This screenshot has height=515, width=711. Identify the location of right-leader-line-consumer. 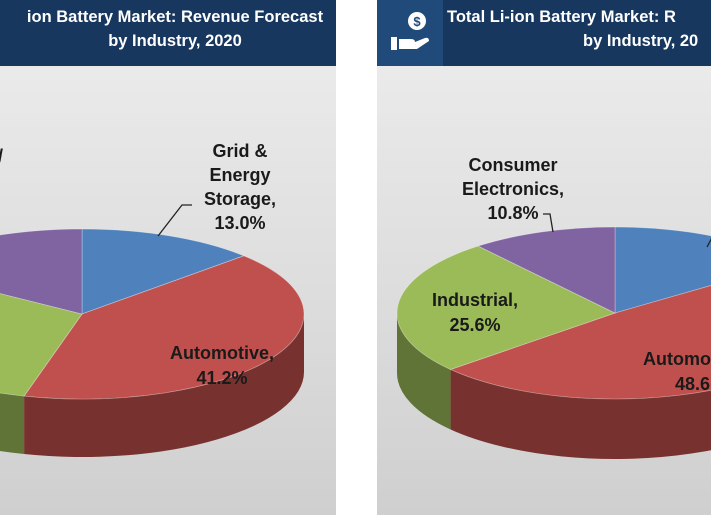
(548, 223).